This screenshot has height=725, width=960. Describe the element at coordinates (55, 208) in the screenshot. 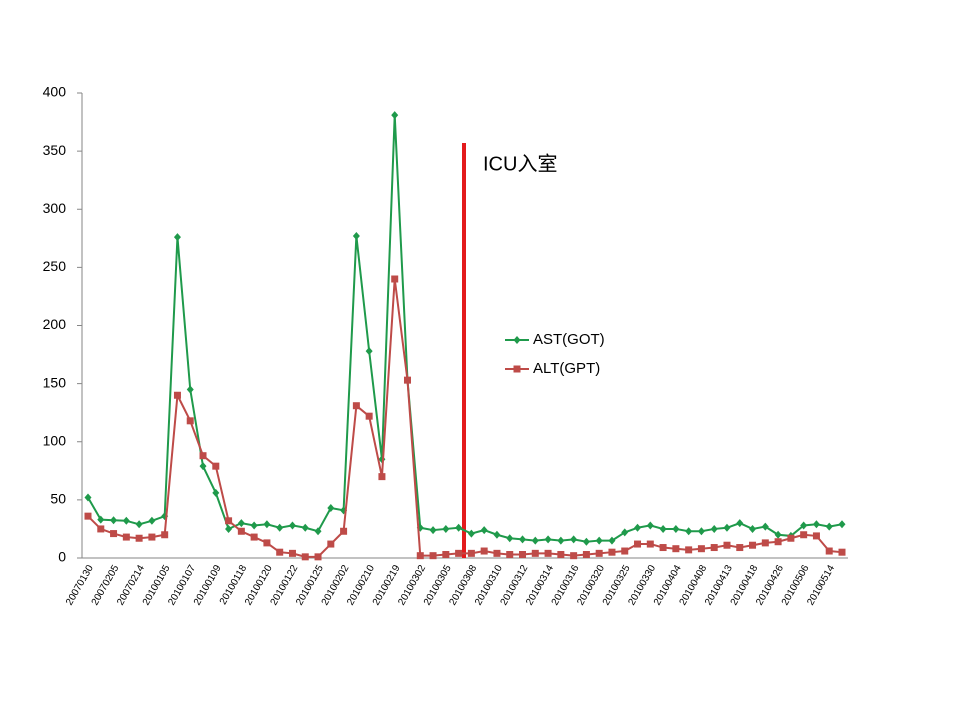

I see `y-tick-label: 300` at that location.